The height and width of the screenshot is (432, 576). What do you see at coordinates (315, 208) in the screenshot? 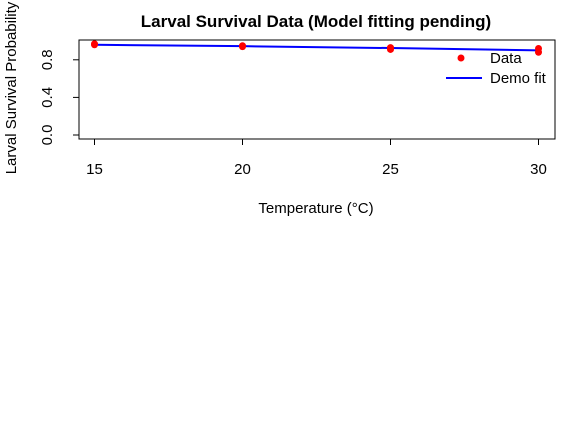
I see `x-axis-label: Temperature (°C)` at bounding box center [315, 208].